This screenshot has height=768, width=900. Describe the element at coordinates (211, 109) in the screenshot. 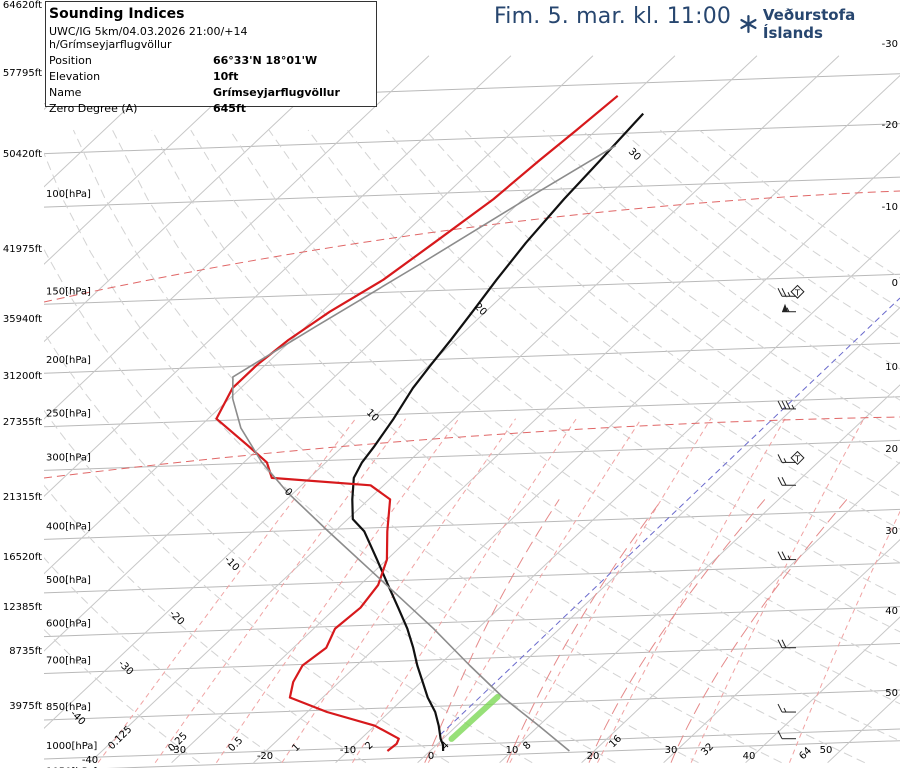

I see `info-row-zero-degree: Zero Degree (A) 645ft` at that location.